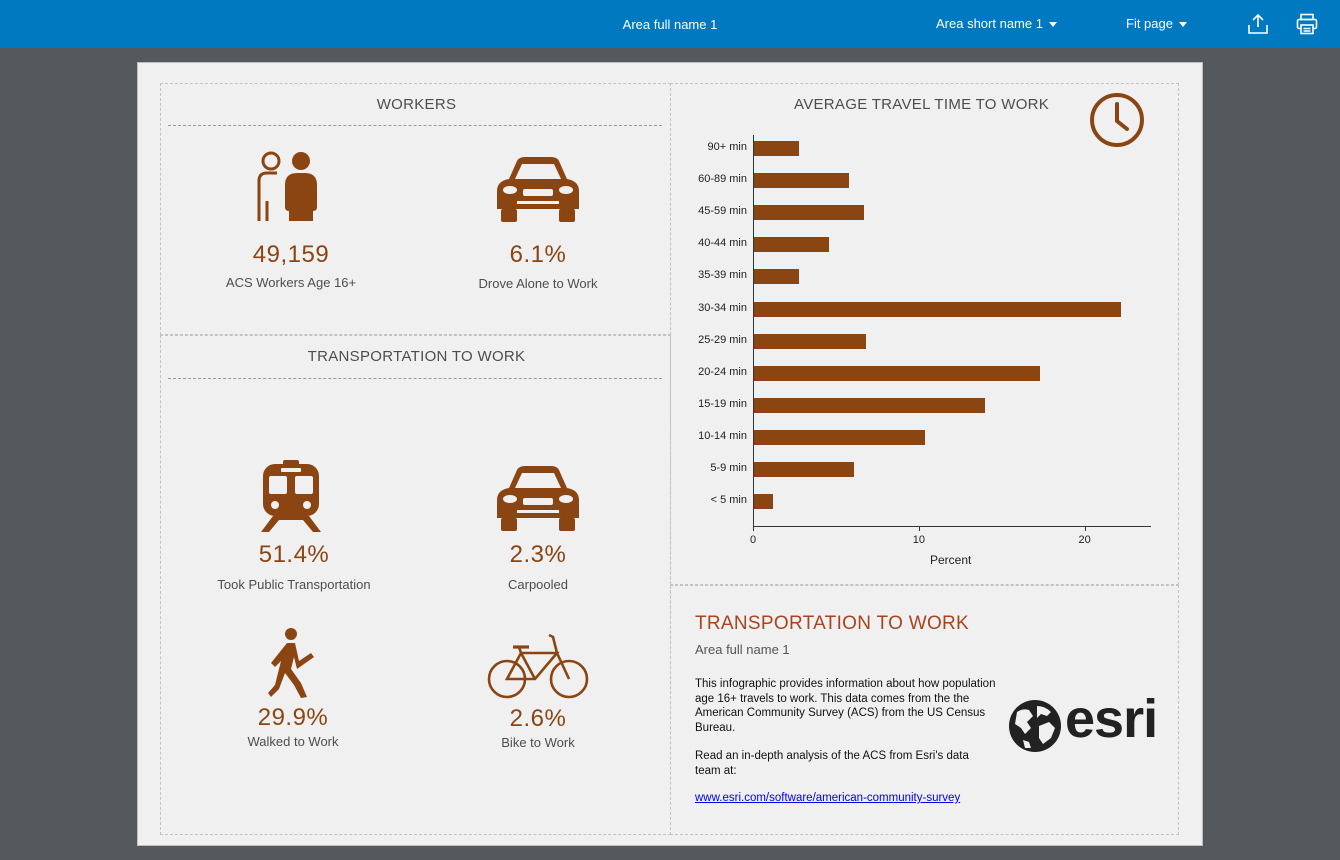 The image size is (1340, 860). I want to click on info-title: TRANSPORTATION TO WORK, so click(832, 623).